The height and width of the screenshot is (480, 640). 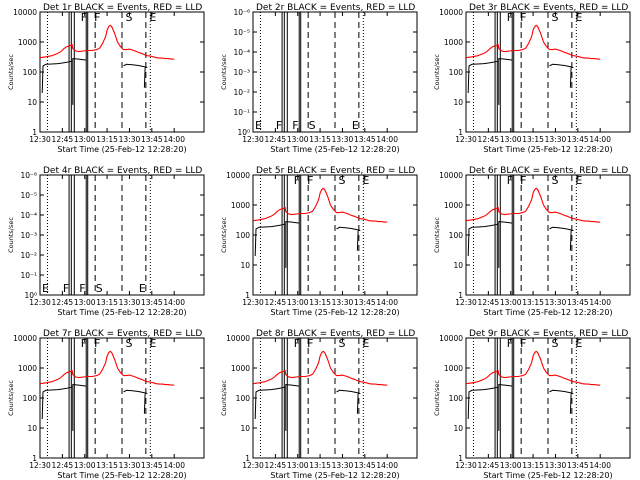 What do you see at coordinates (122, 334) in the screenshot?
I see `panel-title: Det 7r BLACK = Events, RED = LLD` at bounding box center [122, 334].